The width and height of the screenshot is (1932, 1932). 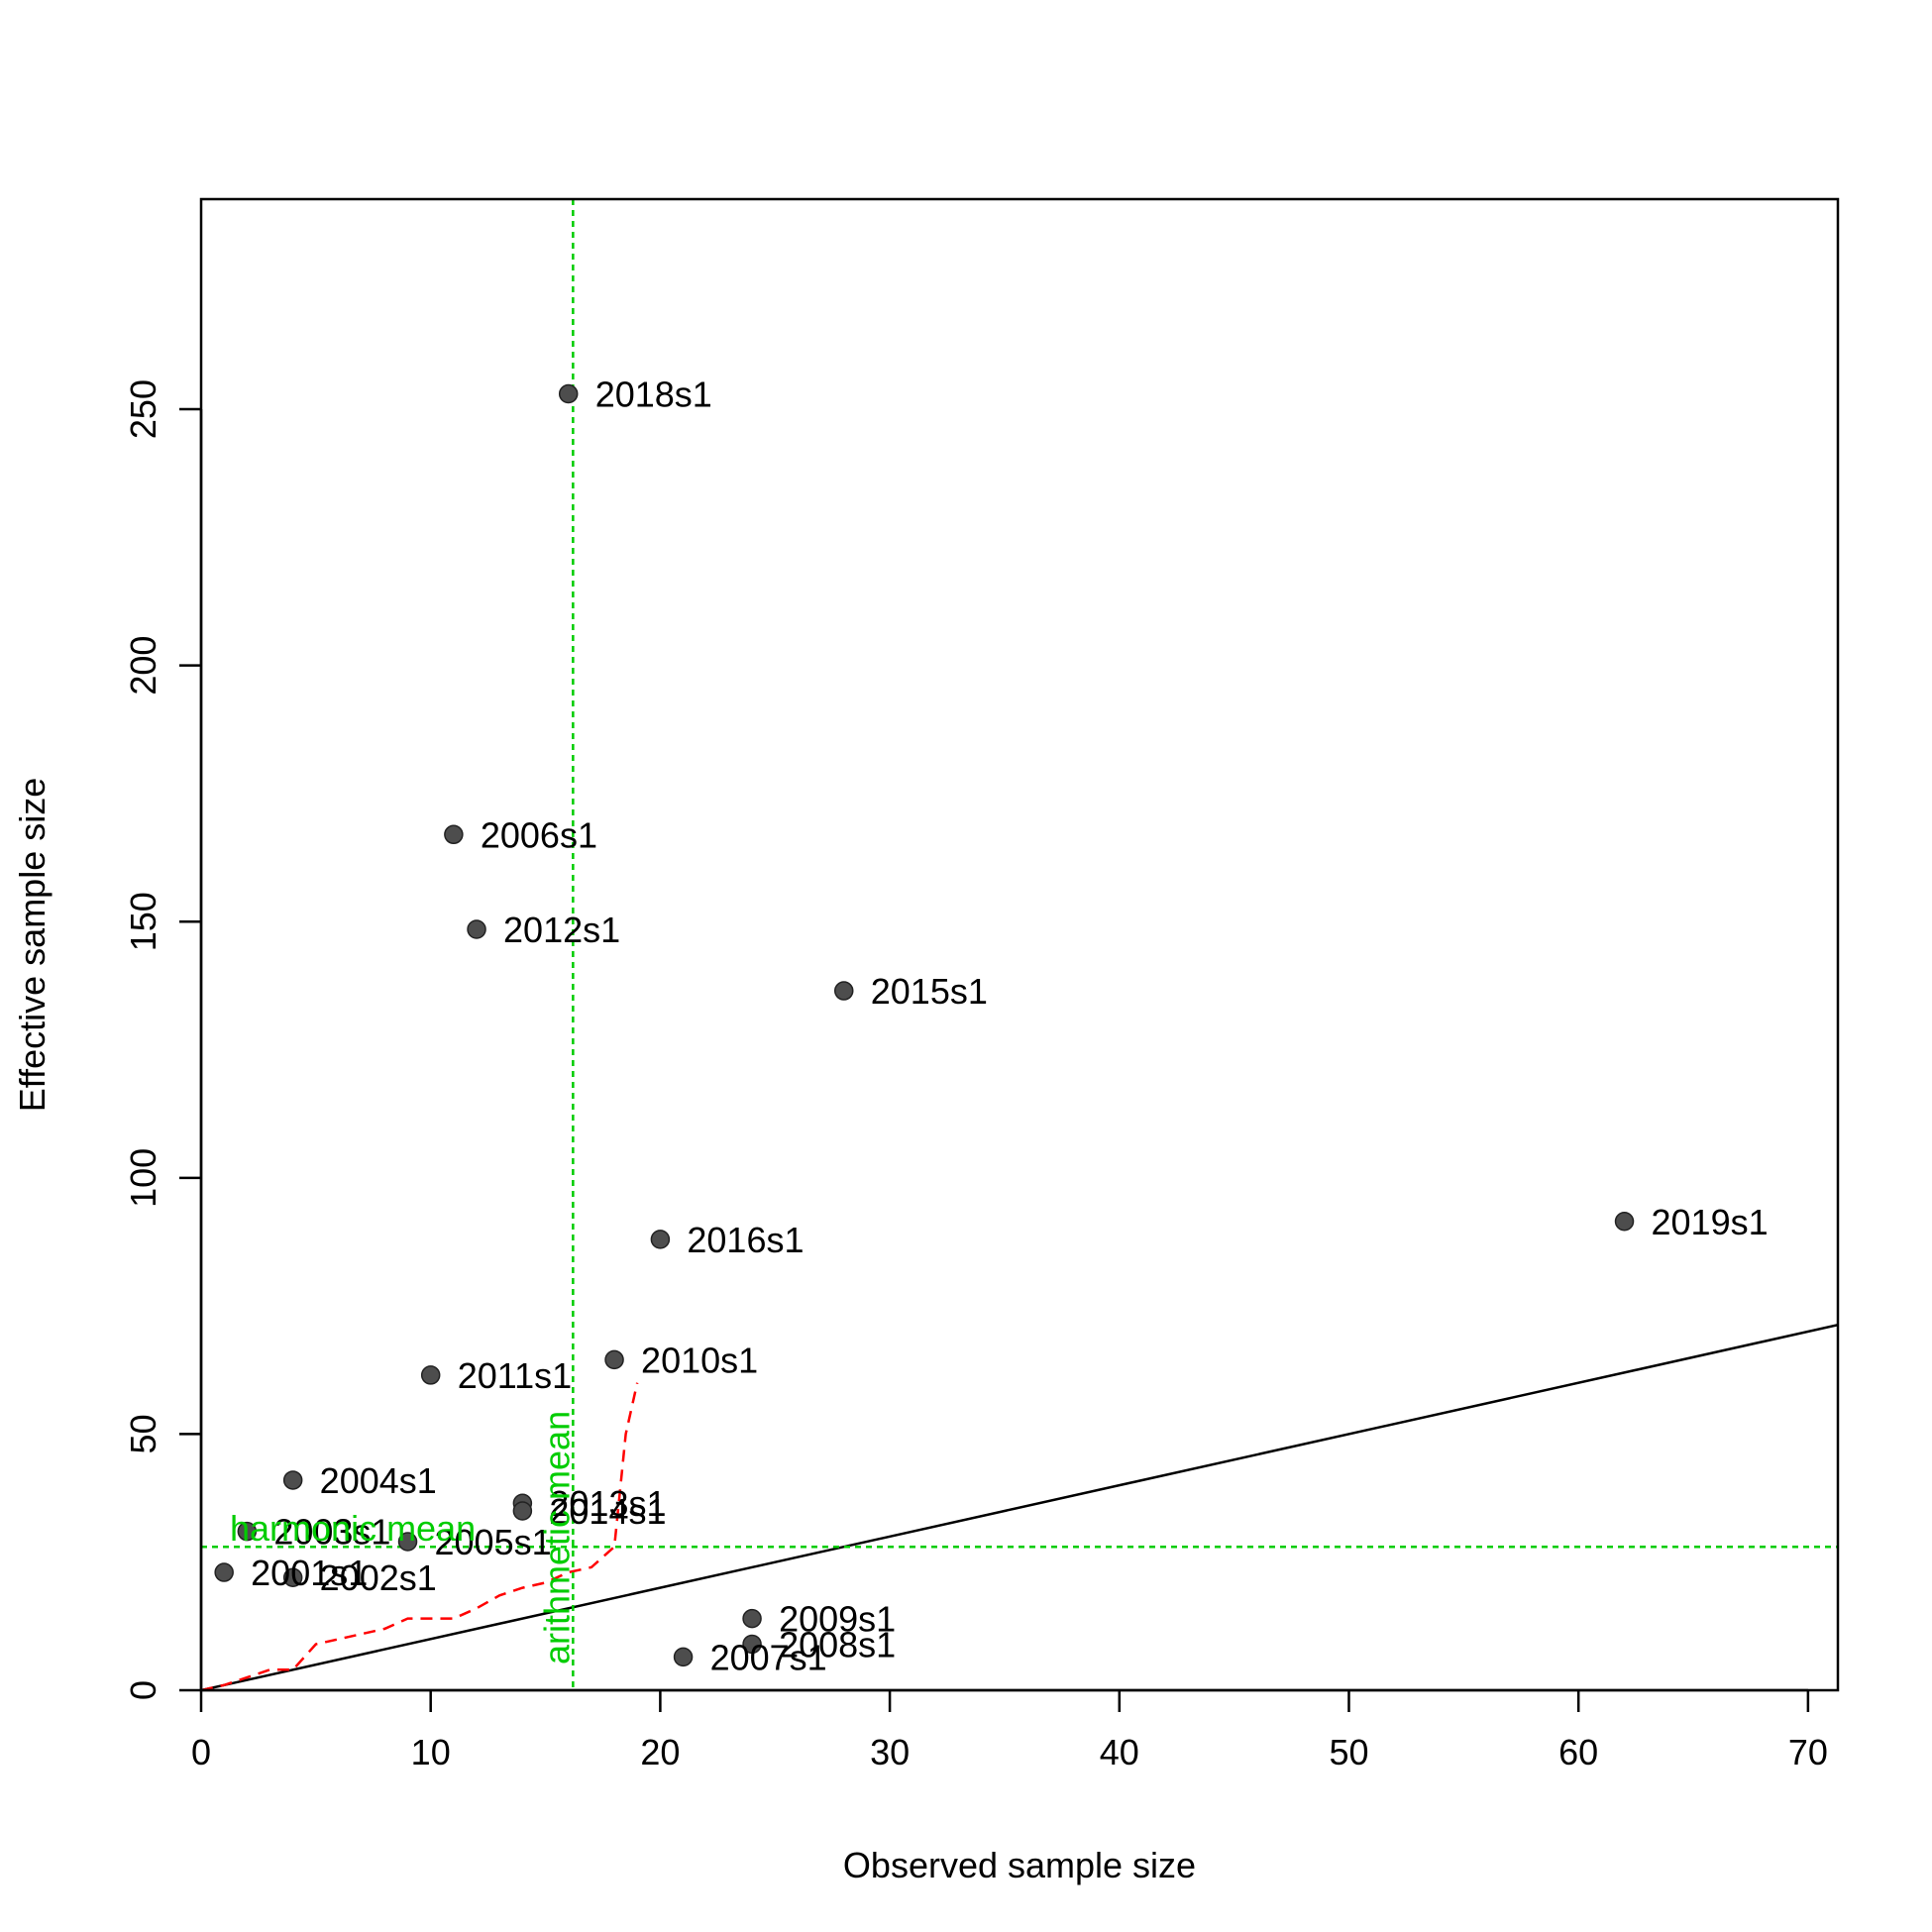 I want to click on data-point-label: 2015s1, so click(x=929, y=991).